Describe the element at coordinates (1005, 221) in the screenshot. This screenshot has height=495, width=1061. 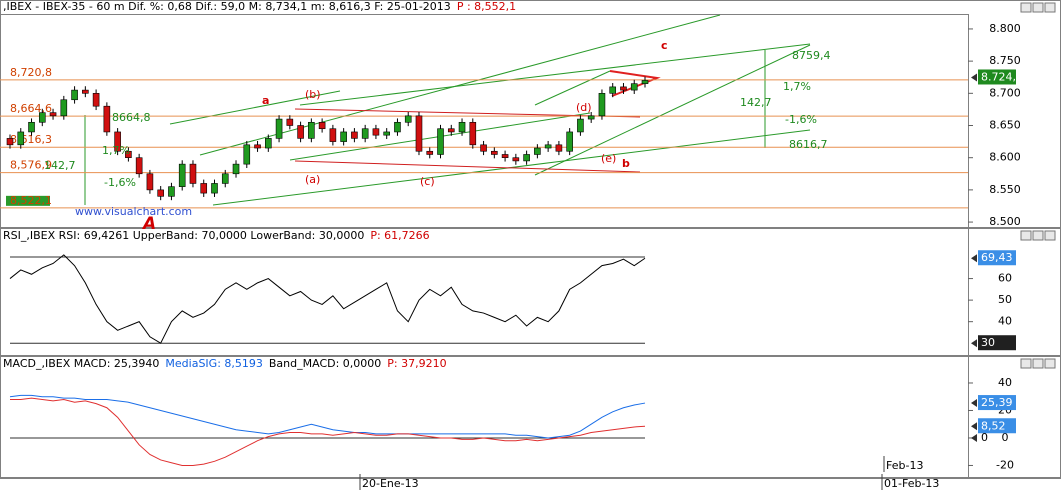
I see `y-tick-label: 8.500` at that location.